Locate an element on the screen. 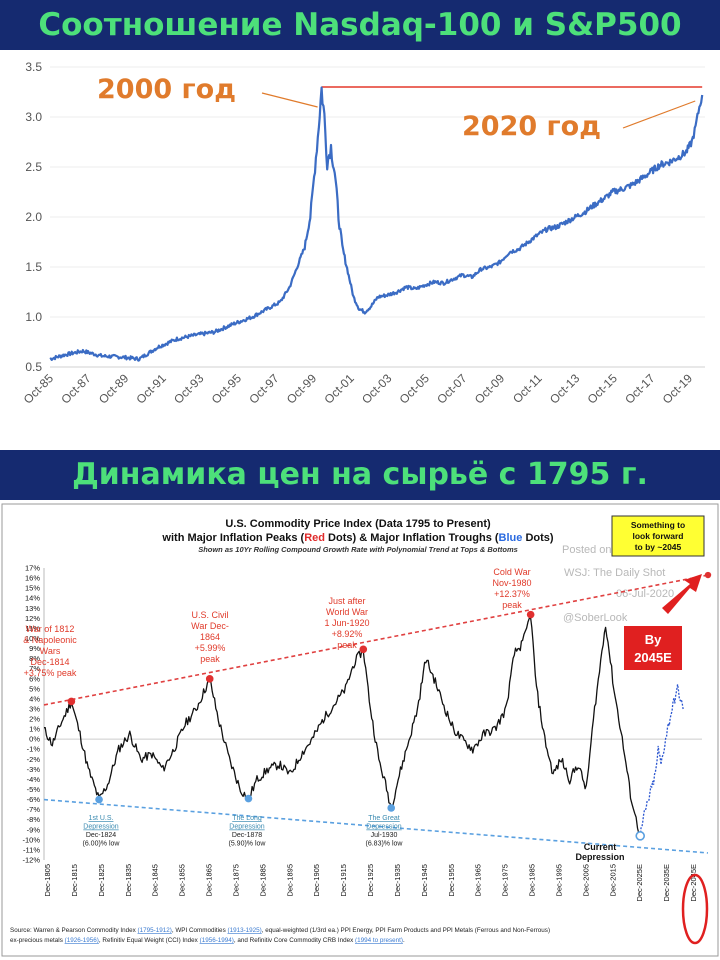 The width and height of the screenshot is (720, 960). commodity-x-tick-label: Dec-1875 is located at coordinates (235, 880).